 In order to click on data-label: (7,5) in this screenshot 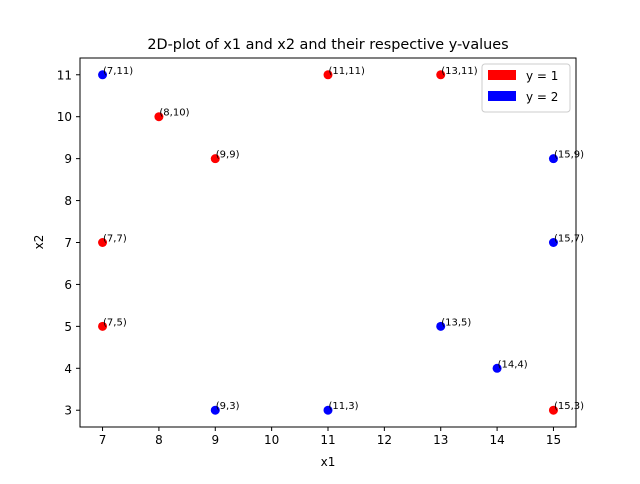, I will do `click(115, 322)`.